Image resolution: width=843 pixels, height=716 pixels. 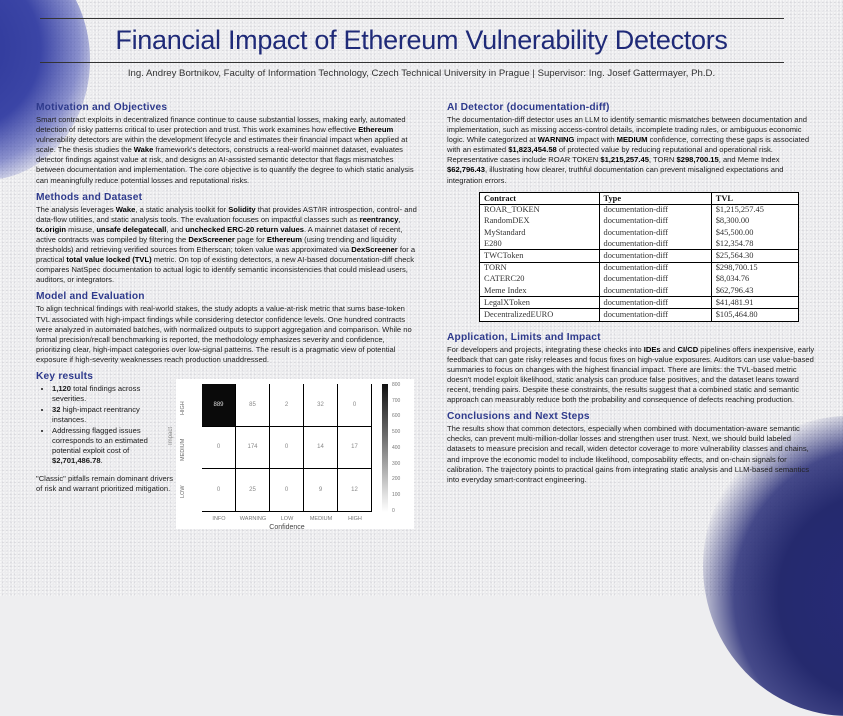 I want to click on cell-tvl: $45,500.00, so click(x=755, y=233).